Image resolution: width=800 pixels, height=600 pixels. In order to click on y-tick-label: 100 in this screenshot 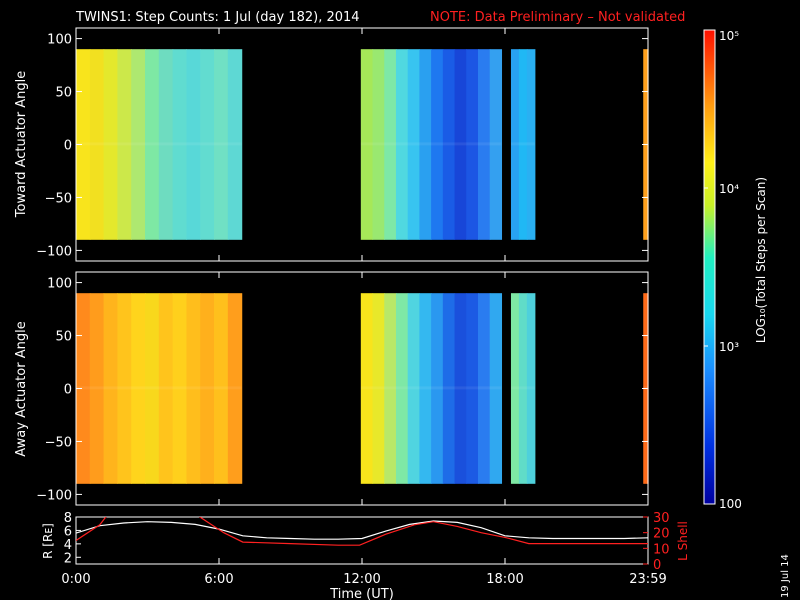, I will do `click(59, 40)`.